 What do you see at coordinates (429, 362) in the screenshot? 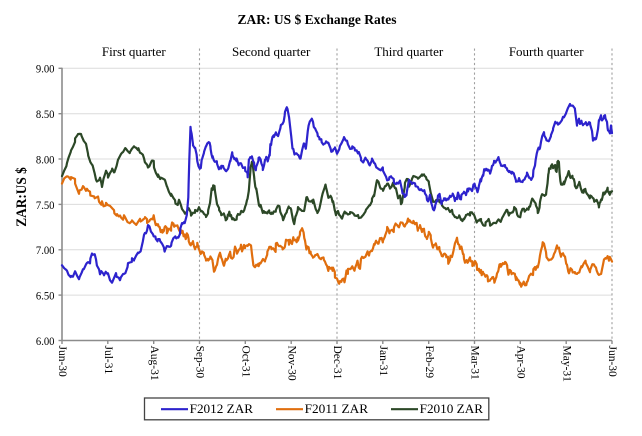
I see `svg-text: Feb-29` at bounding box center [429, 362].